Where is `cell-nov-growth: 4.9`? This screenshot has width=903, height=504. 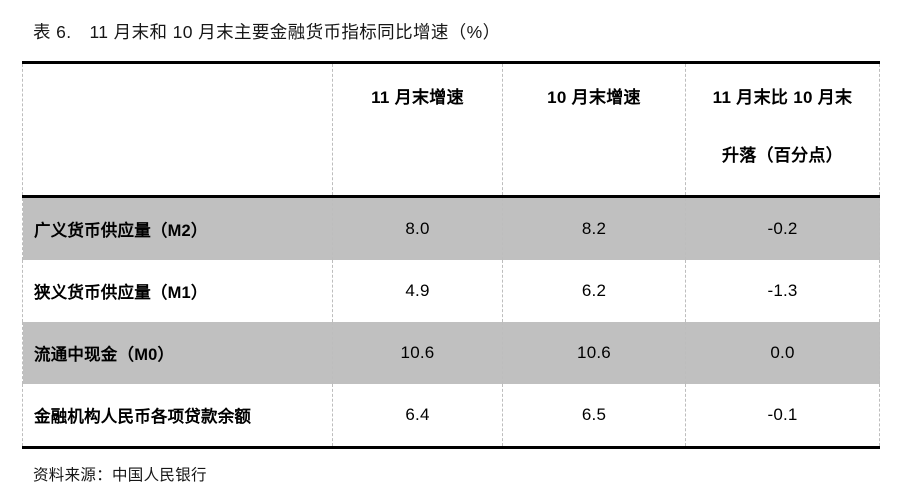 cell-nov-growth: 4.9 is located at coordinates (417, 291).